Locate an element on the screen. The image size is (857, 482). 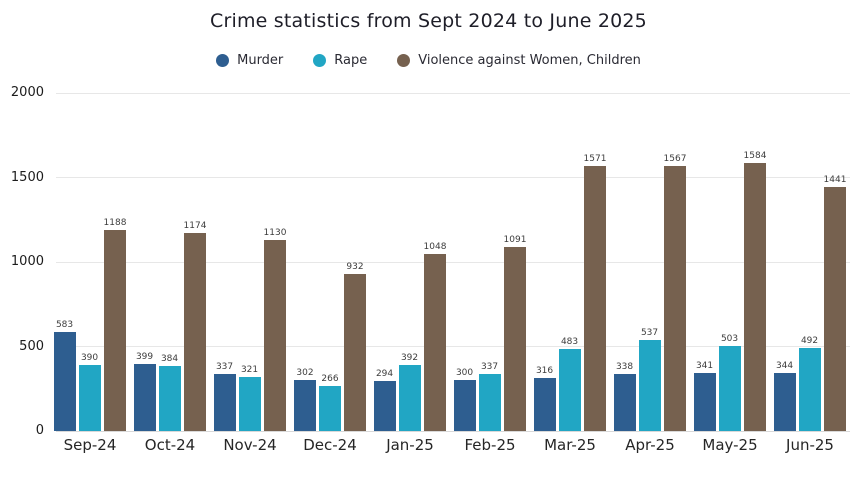
bar-value-label: 1584 is located at coordinates (755, 156).